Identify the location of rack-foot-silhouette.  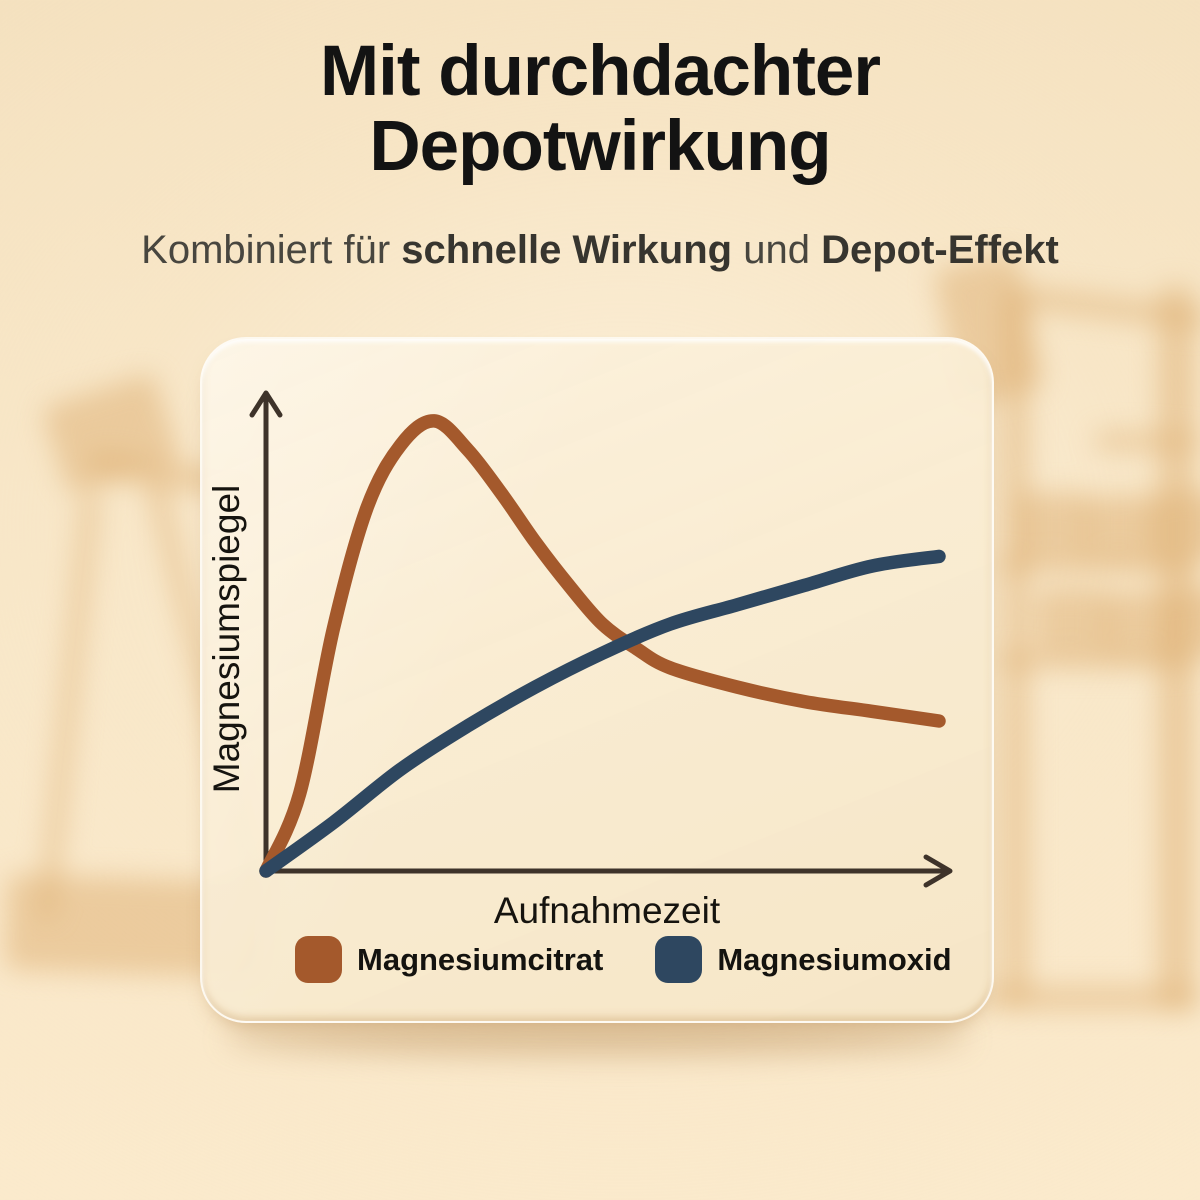
(1093, 998).